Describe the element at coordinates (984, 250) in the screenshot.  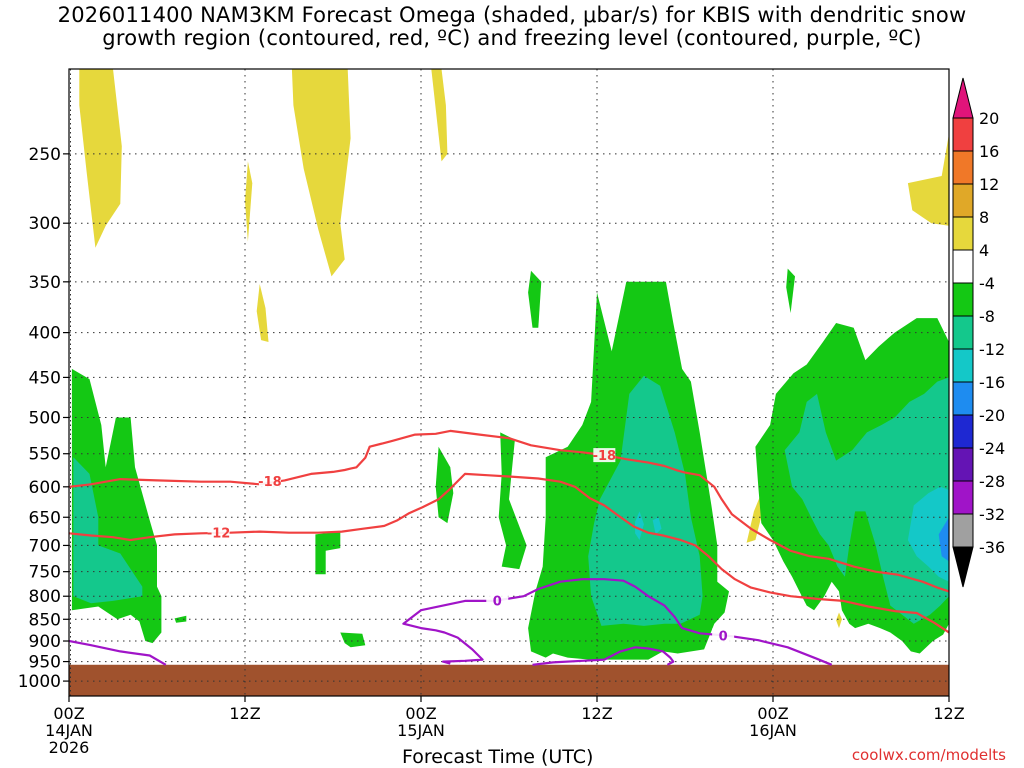
I see `colorbar-label: 4` at that location.